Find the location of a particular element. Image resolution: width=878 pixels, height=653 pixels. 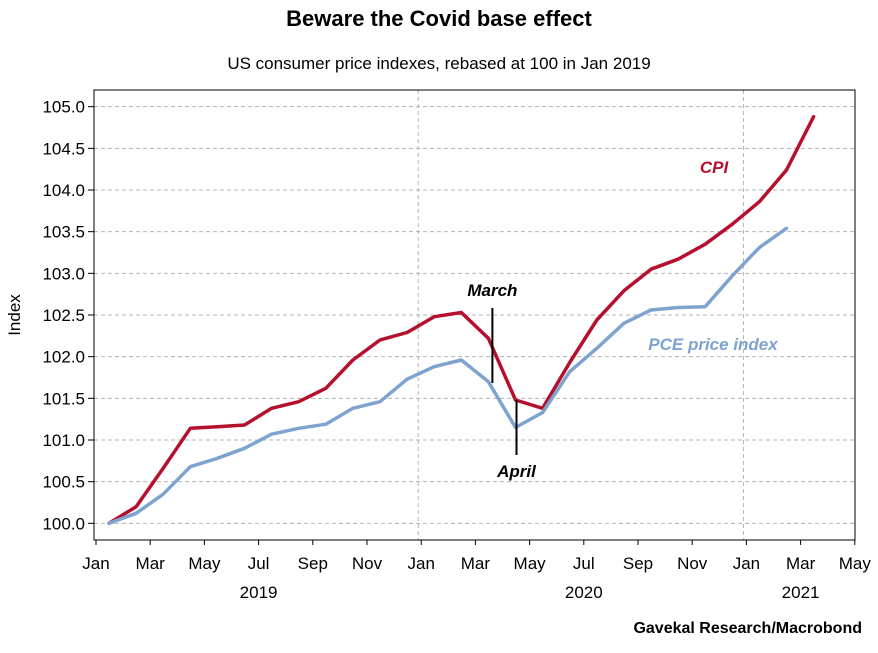

year-label: 2021 is located at coordinates (801, 592).